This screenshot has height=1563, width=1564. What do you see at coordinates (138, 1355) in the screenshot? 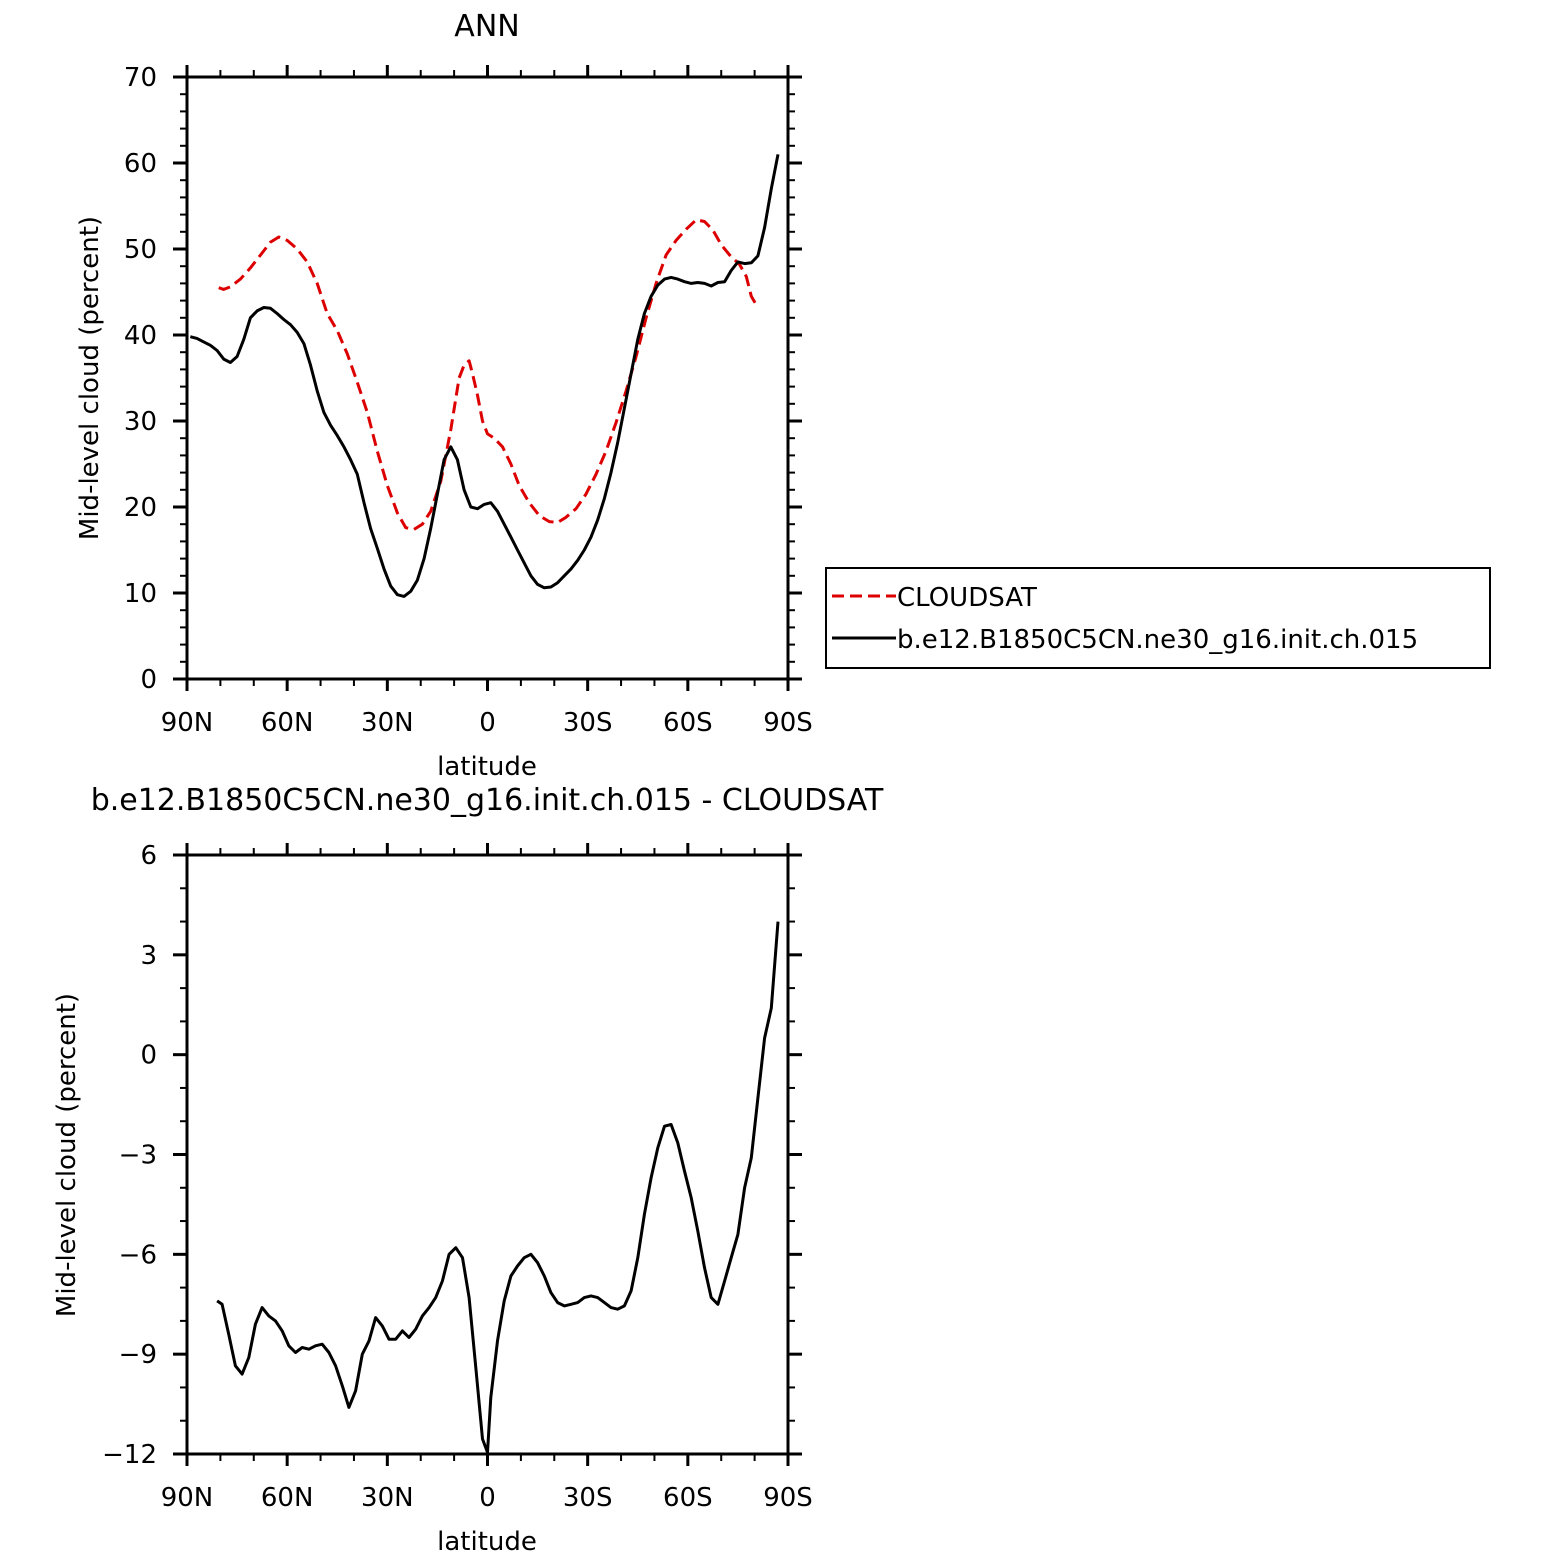
I see `bottom-y-tick-label: −9` at bounding box center [138, 1355].